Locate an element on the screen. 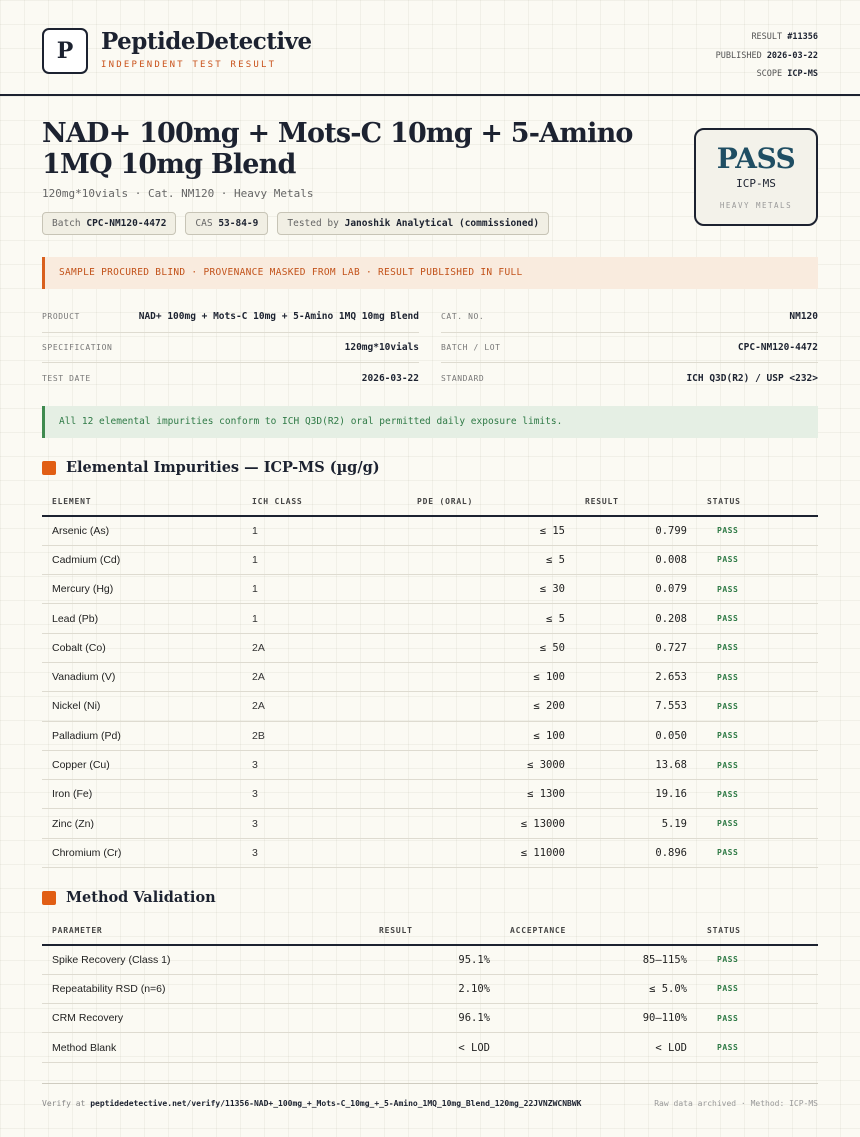  footer-divider is located at coordinates (430, 1083).